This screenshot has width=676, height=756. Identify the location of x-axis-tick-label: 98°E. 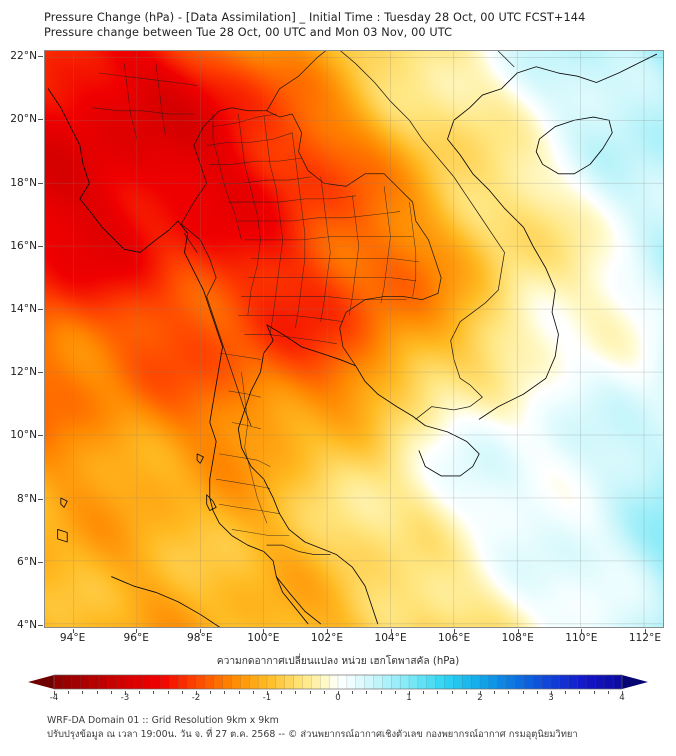
(200, 638).